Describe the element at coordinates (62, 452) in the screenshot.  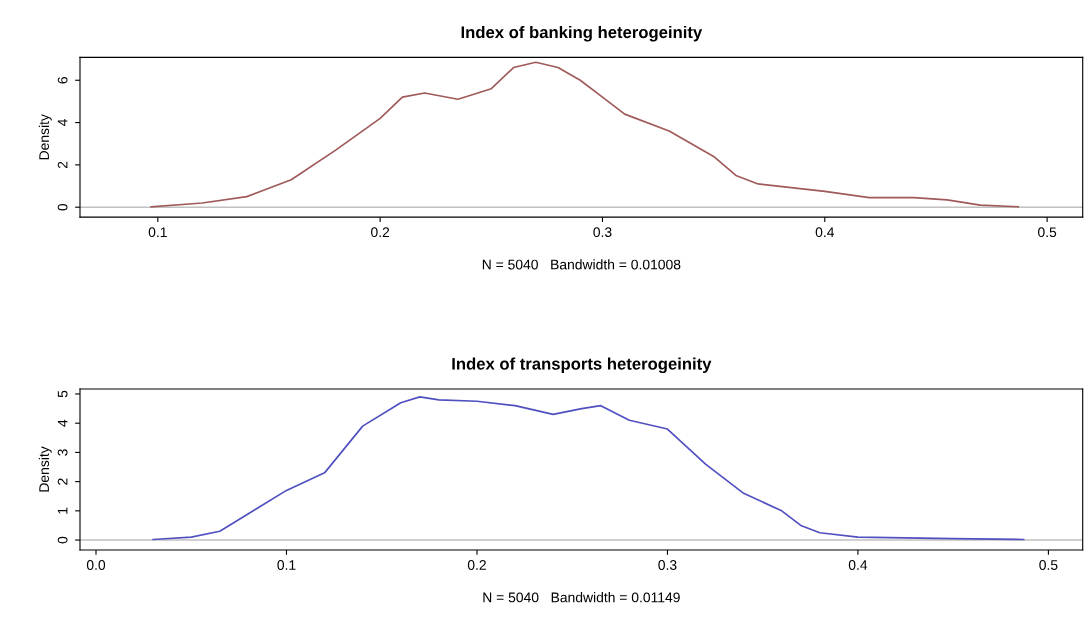
I see `y-tick-label: 3` at that location.